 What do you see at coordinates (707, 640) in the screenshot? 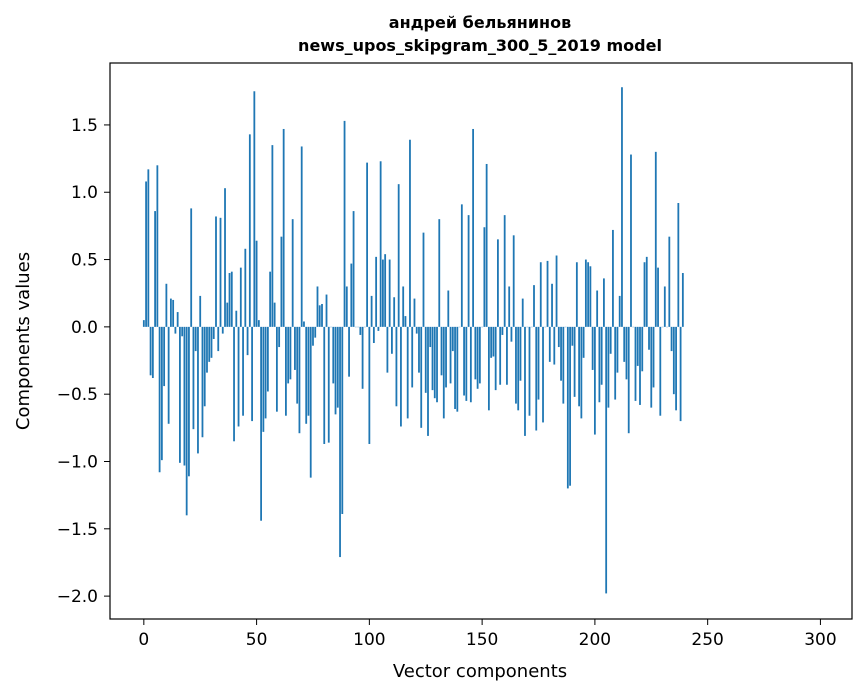
I see `x-tick-label: 250` at bounding box center [707, 640].